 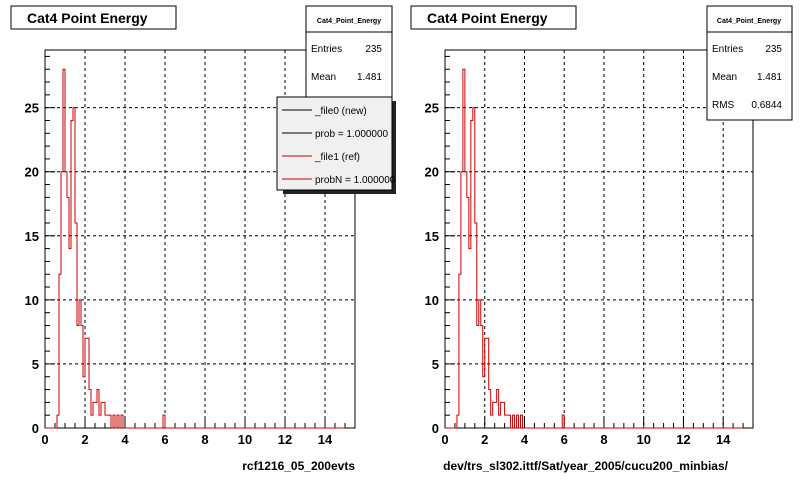 What do you see at coordinates (298, 466) in the screenshot?
I see `x-axis-label: rcf1216_05_200evts` at bounding box center [298, 466].